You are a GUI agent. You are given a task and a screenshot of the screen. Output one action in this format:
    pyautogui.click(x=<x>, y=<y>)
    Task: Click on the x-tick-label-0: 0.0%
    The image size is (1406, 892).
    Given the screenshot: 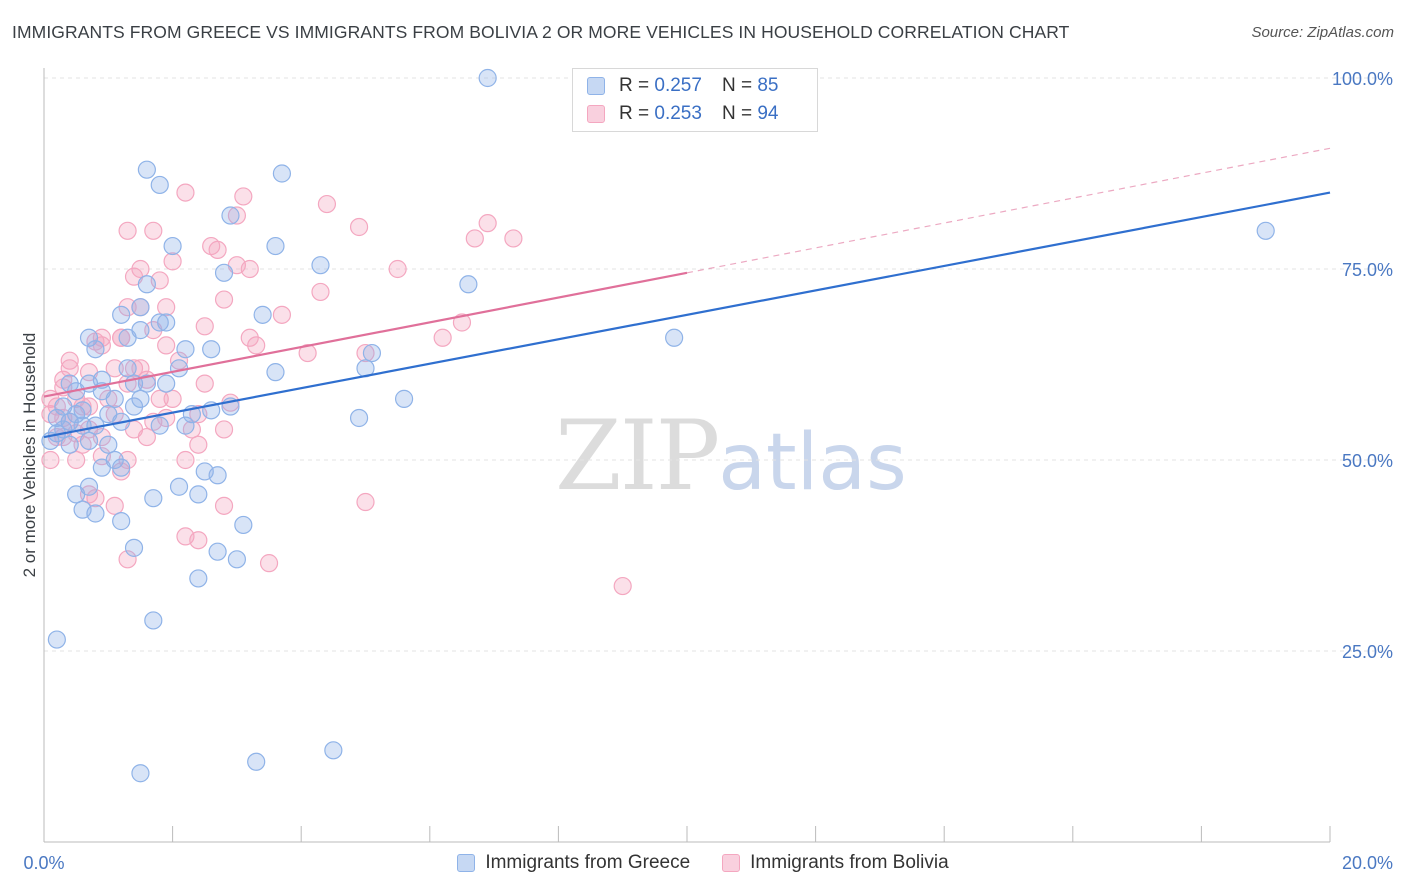 What is the action you would take?
    pyautogui.click(x=43, y=863)
    